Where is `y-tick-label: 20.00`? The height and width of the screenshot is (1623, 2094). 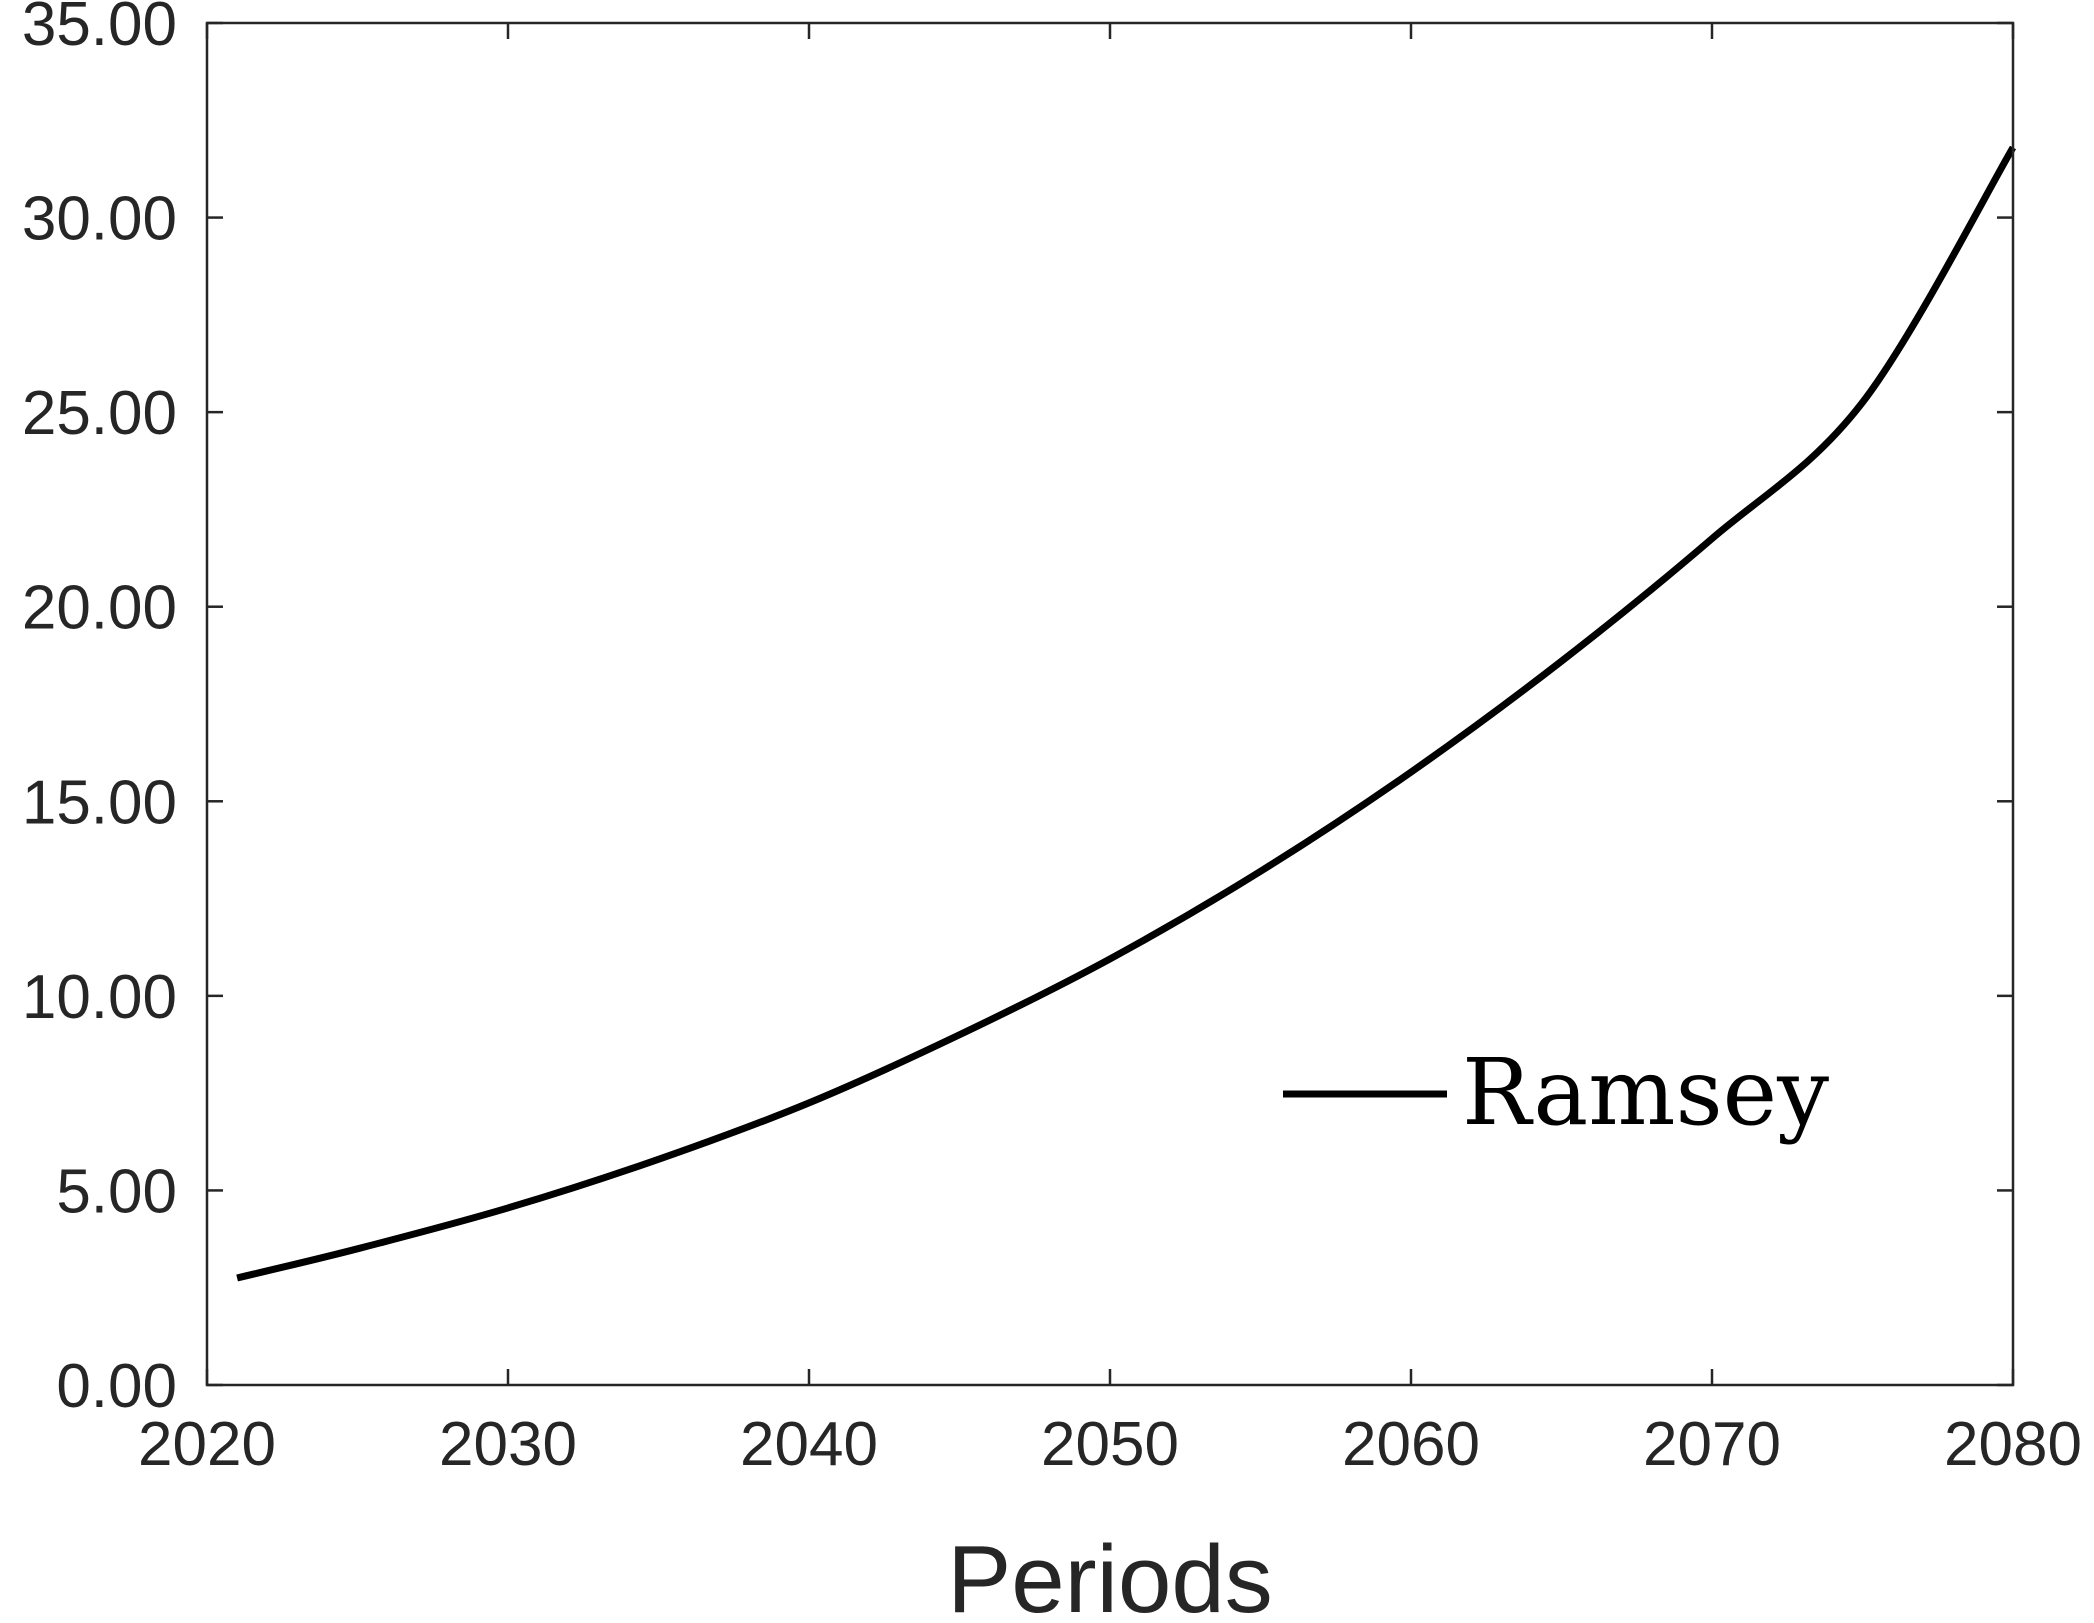
y-tick-label: 20.00 is located at coordinates (99, 608).